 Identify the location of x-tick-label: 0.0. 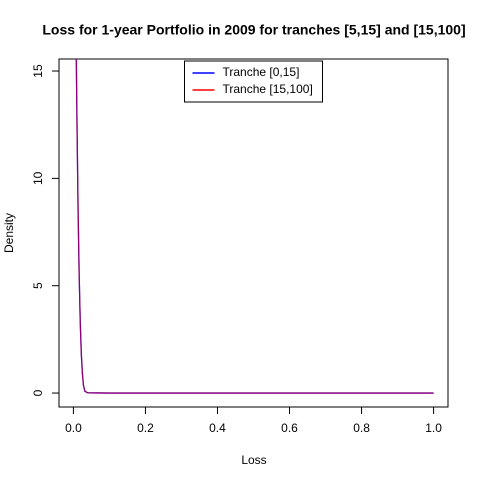
(73, 428).